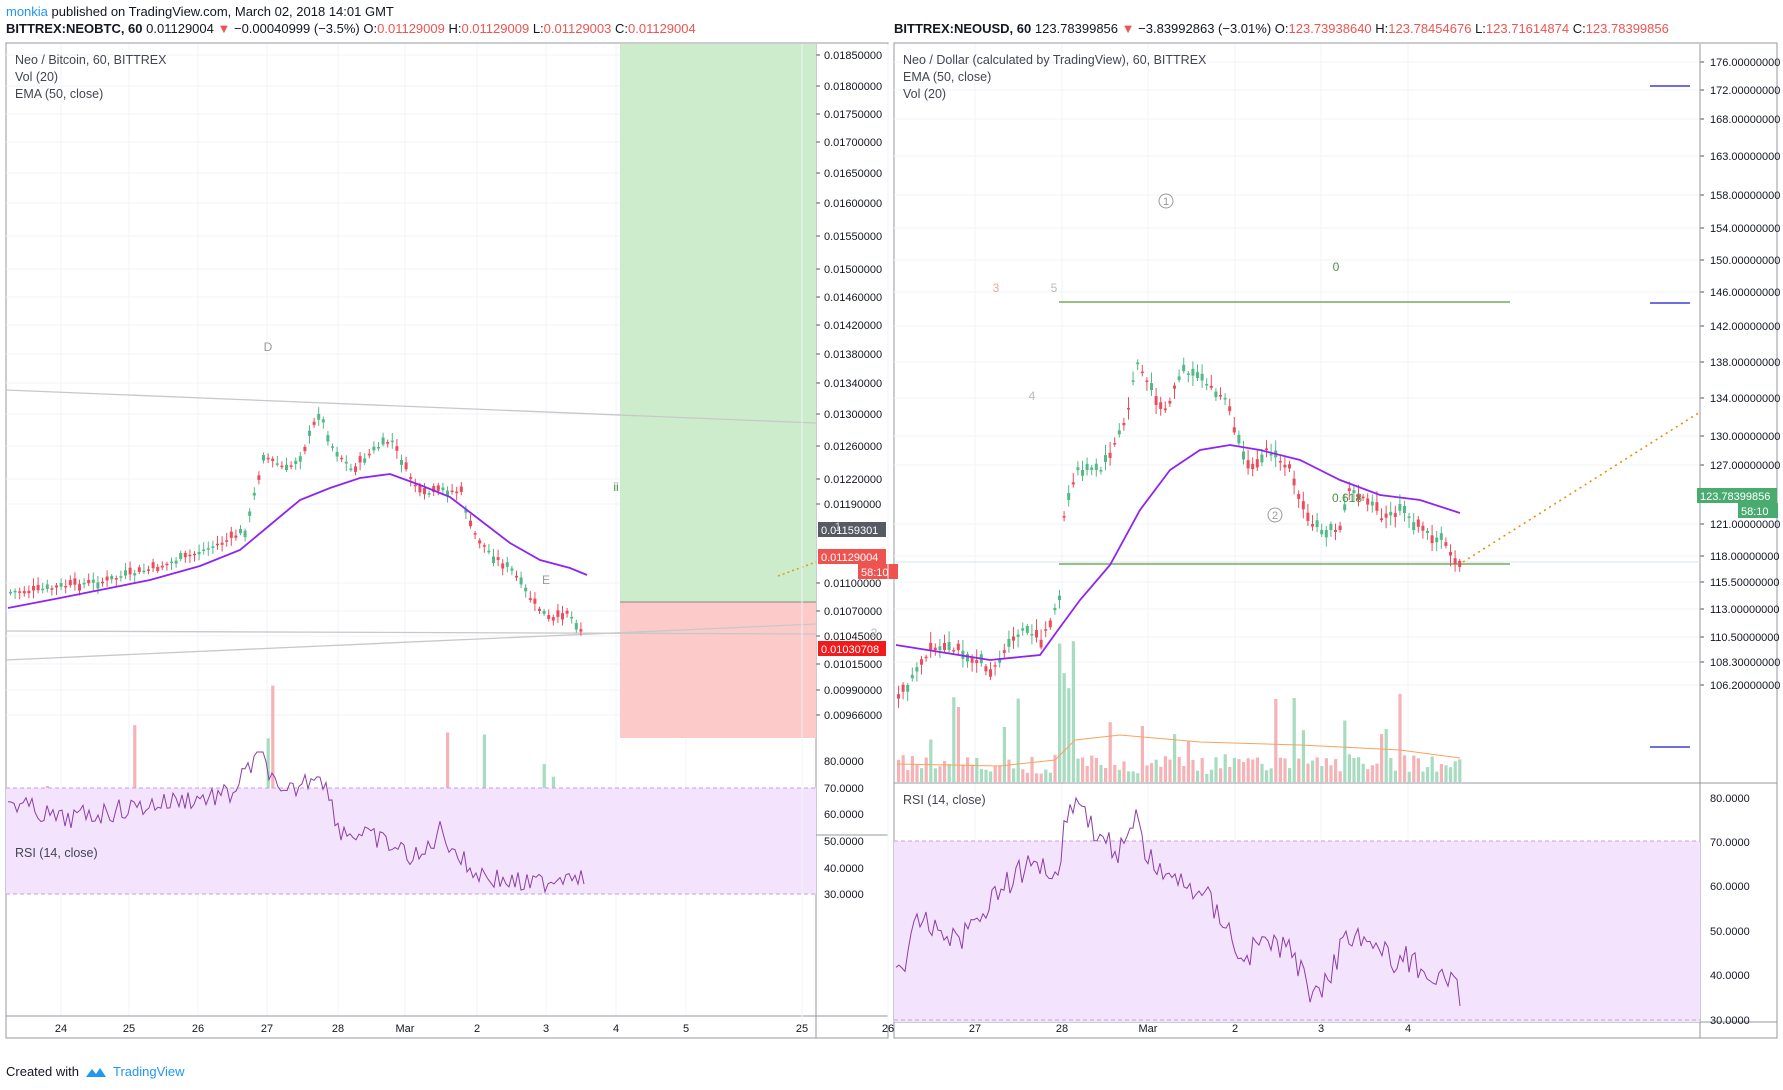  What do you see at coordinates (1032, 396) in the screenshot?
I see `right-annotation: 4` at bounding box center [1032, 396].